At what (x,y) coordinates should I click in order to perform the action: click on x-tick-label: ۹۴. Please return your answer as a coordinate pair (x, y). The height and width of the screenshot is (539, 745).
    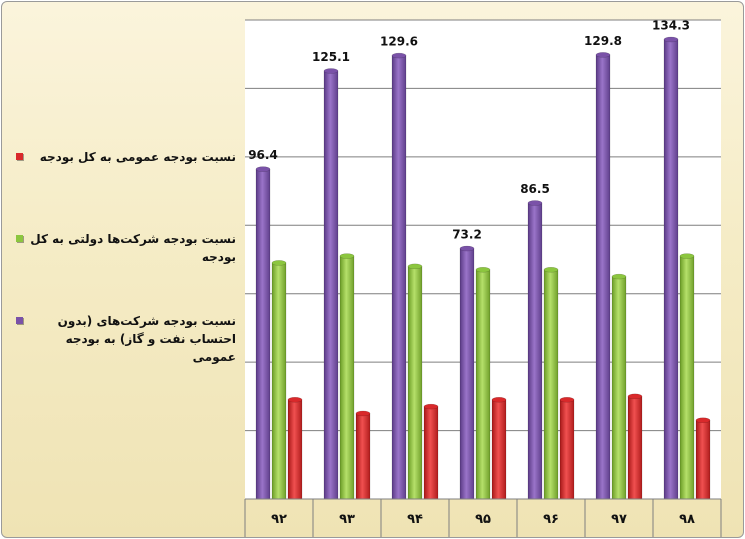
    Looking at the image, I should click on (415, 519).